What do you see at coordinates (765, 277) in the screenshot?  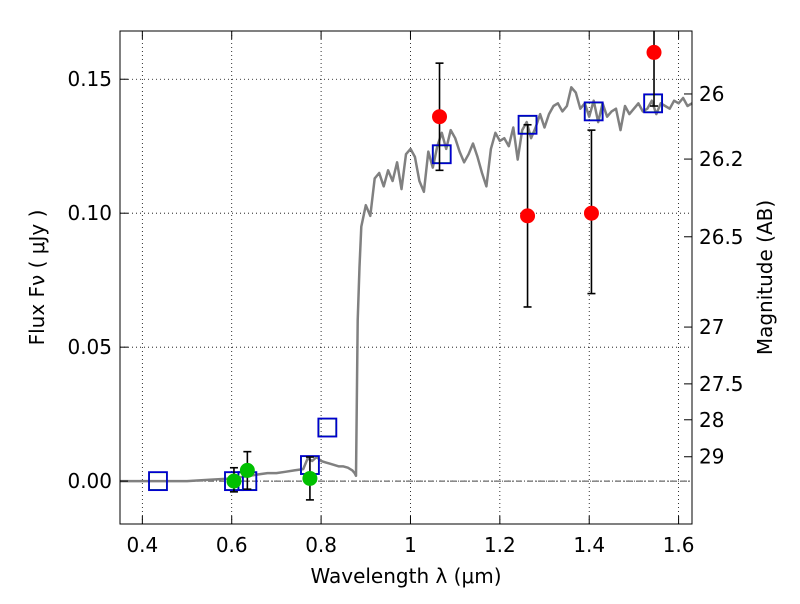 I see `right-axis-label: Magnitude (AB)` at bounding box center [765, 277].